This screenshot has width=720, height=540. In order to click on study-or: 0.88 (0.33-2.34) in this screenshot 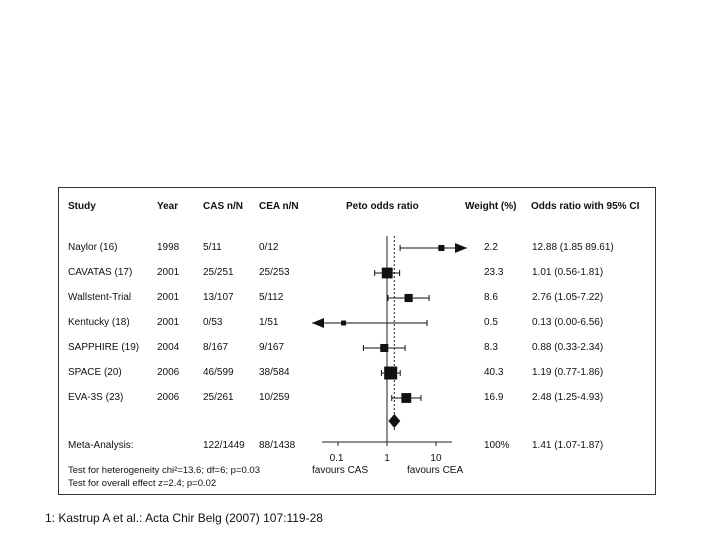, I will do `click(568, 347)`.